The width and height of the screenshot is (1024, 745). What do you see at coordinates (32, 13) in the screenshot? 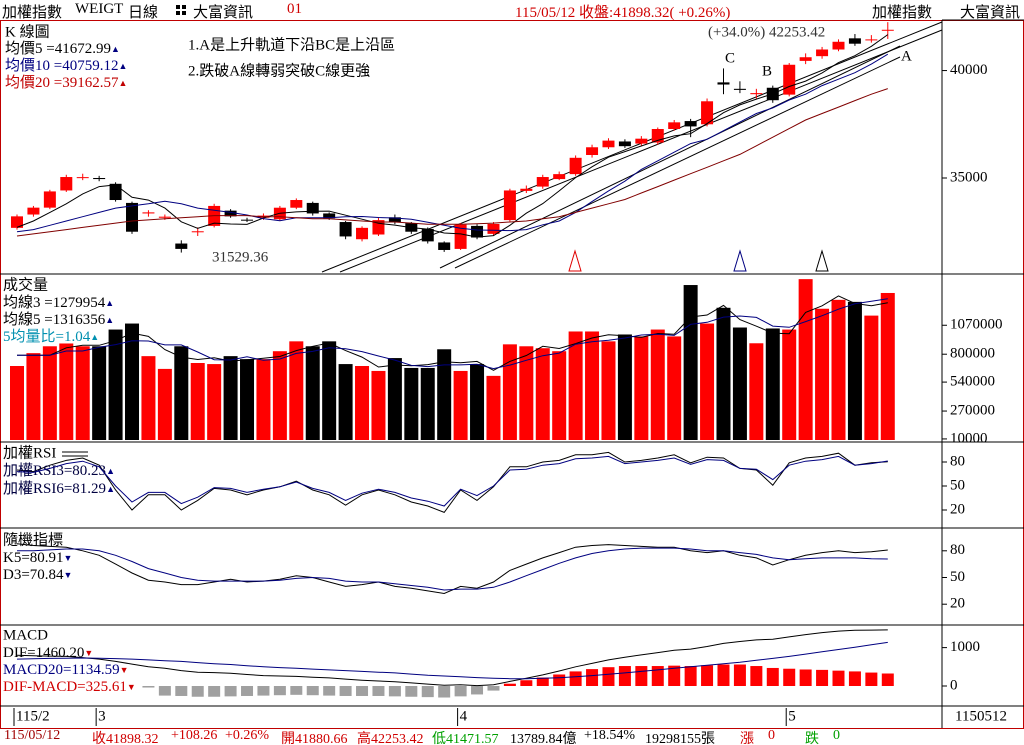
I see `header-text: 加權指數` at bounding box center [32, 13].